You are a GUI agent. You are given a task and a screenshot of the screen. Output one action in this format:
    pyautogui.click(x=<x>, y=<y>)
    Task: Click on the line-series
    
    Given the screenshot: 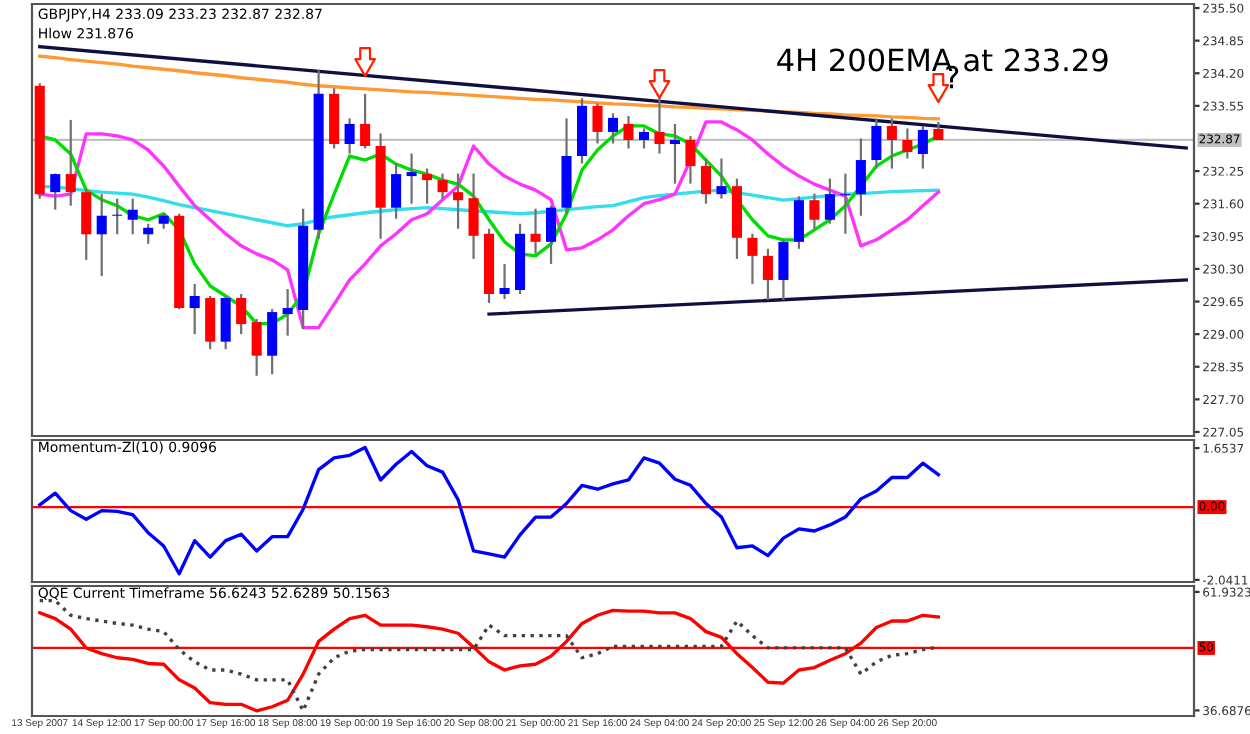 What is the action you would take?
    pyautogui.click(x=489, y=510)
    